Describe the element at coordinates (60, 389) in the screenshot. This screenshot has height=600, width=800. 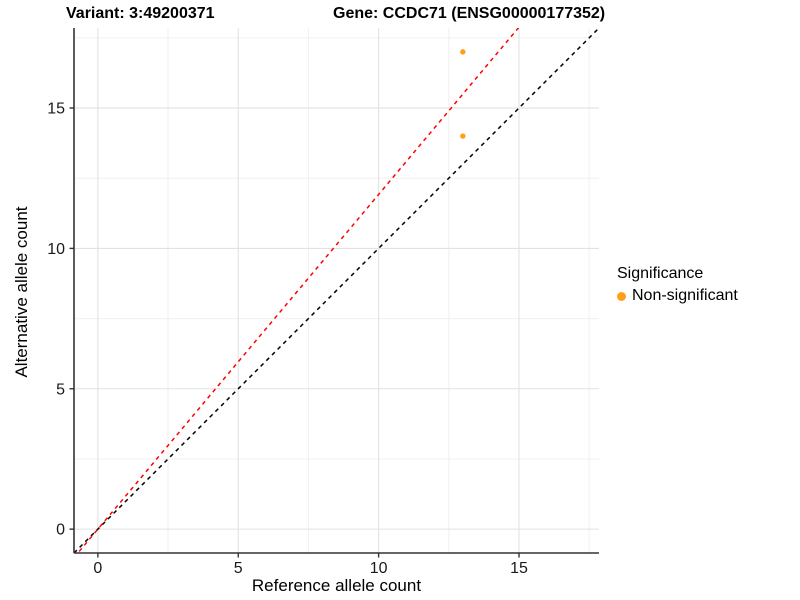
I see `y-tick-label: 5` at that location.